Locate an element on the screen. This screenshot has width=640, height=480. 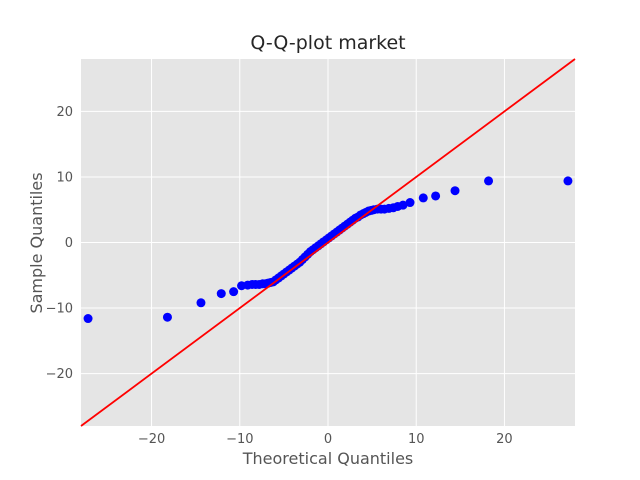
x-tick-label: −10 is located at coordinates (239, 439).